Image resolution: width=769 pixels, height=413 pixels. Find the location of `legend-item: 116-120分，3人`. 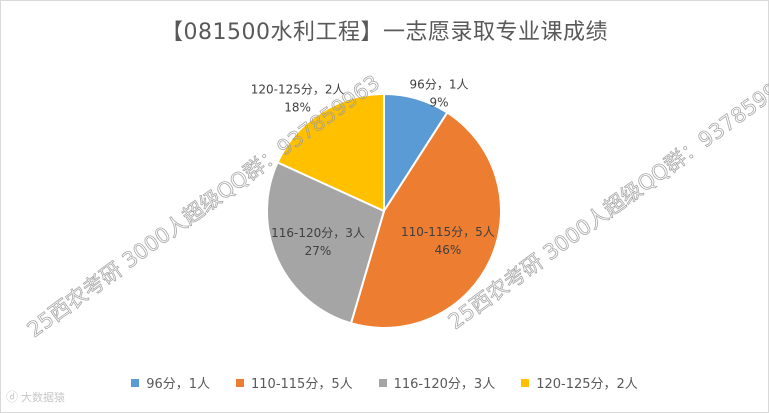

legend-item: 116-120分，3人 is located at coordinates (437, 382).